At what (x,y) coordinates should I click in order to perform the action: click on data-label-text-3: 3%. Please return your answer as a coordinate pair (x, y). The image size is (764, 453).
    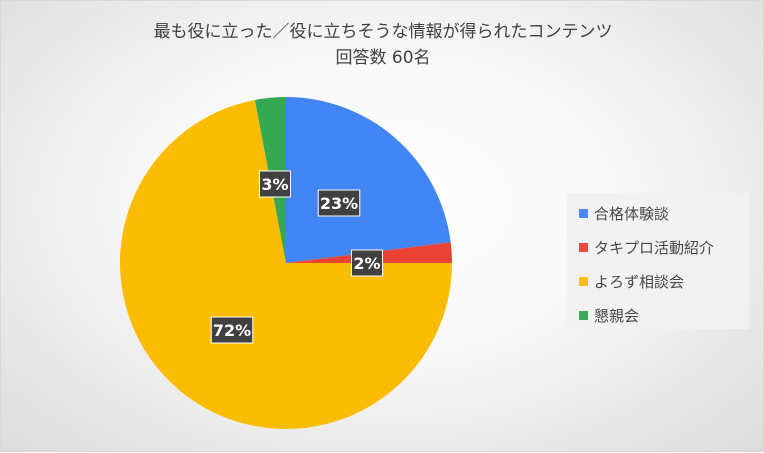
    Looking at the image, I should click on (274, 184).